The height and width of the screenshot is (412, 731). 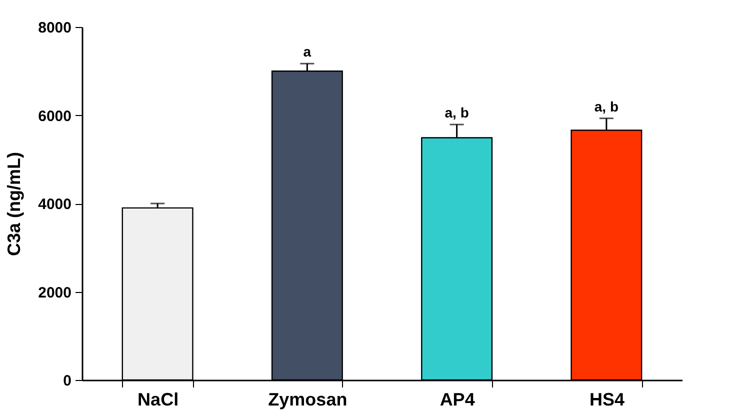 I want to click on y-axis-title: C3a (ng/mL), so click(x=14, y=204).